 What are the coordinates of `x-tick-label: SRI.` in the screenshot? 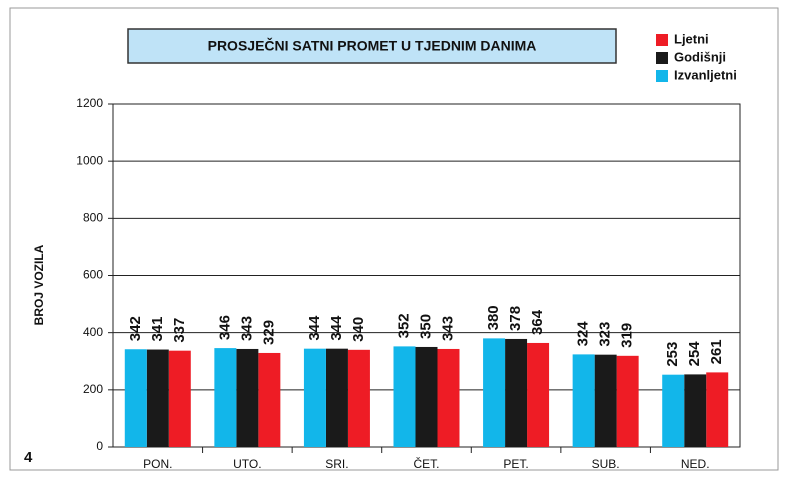 It's located at (336, 464).